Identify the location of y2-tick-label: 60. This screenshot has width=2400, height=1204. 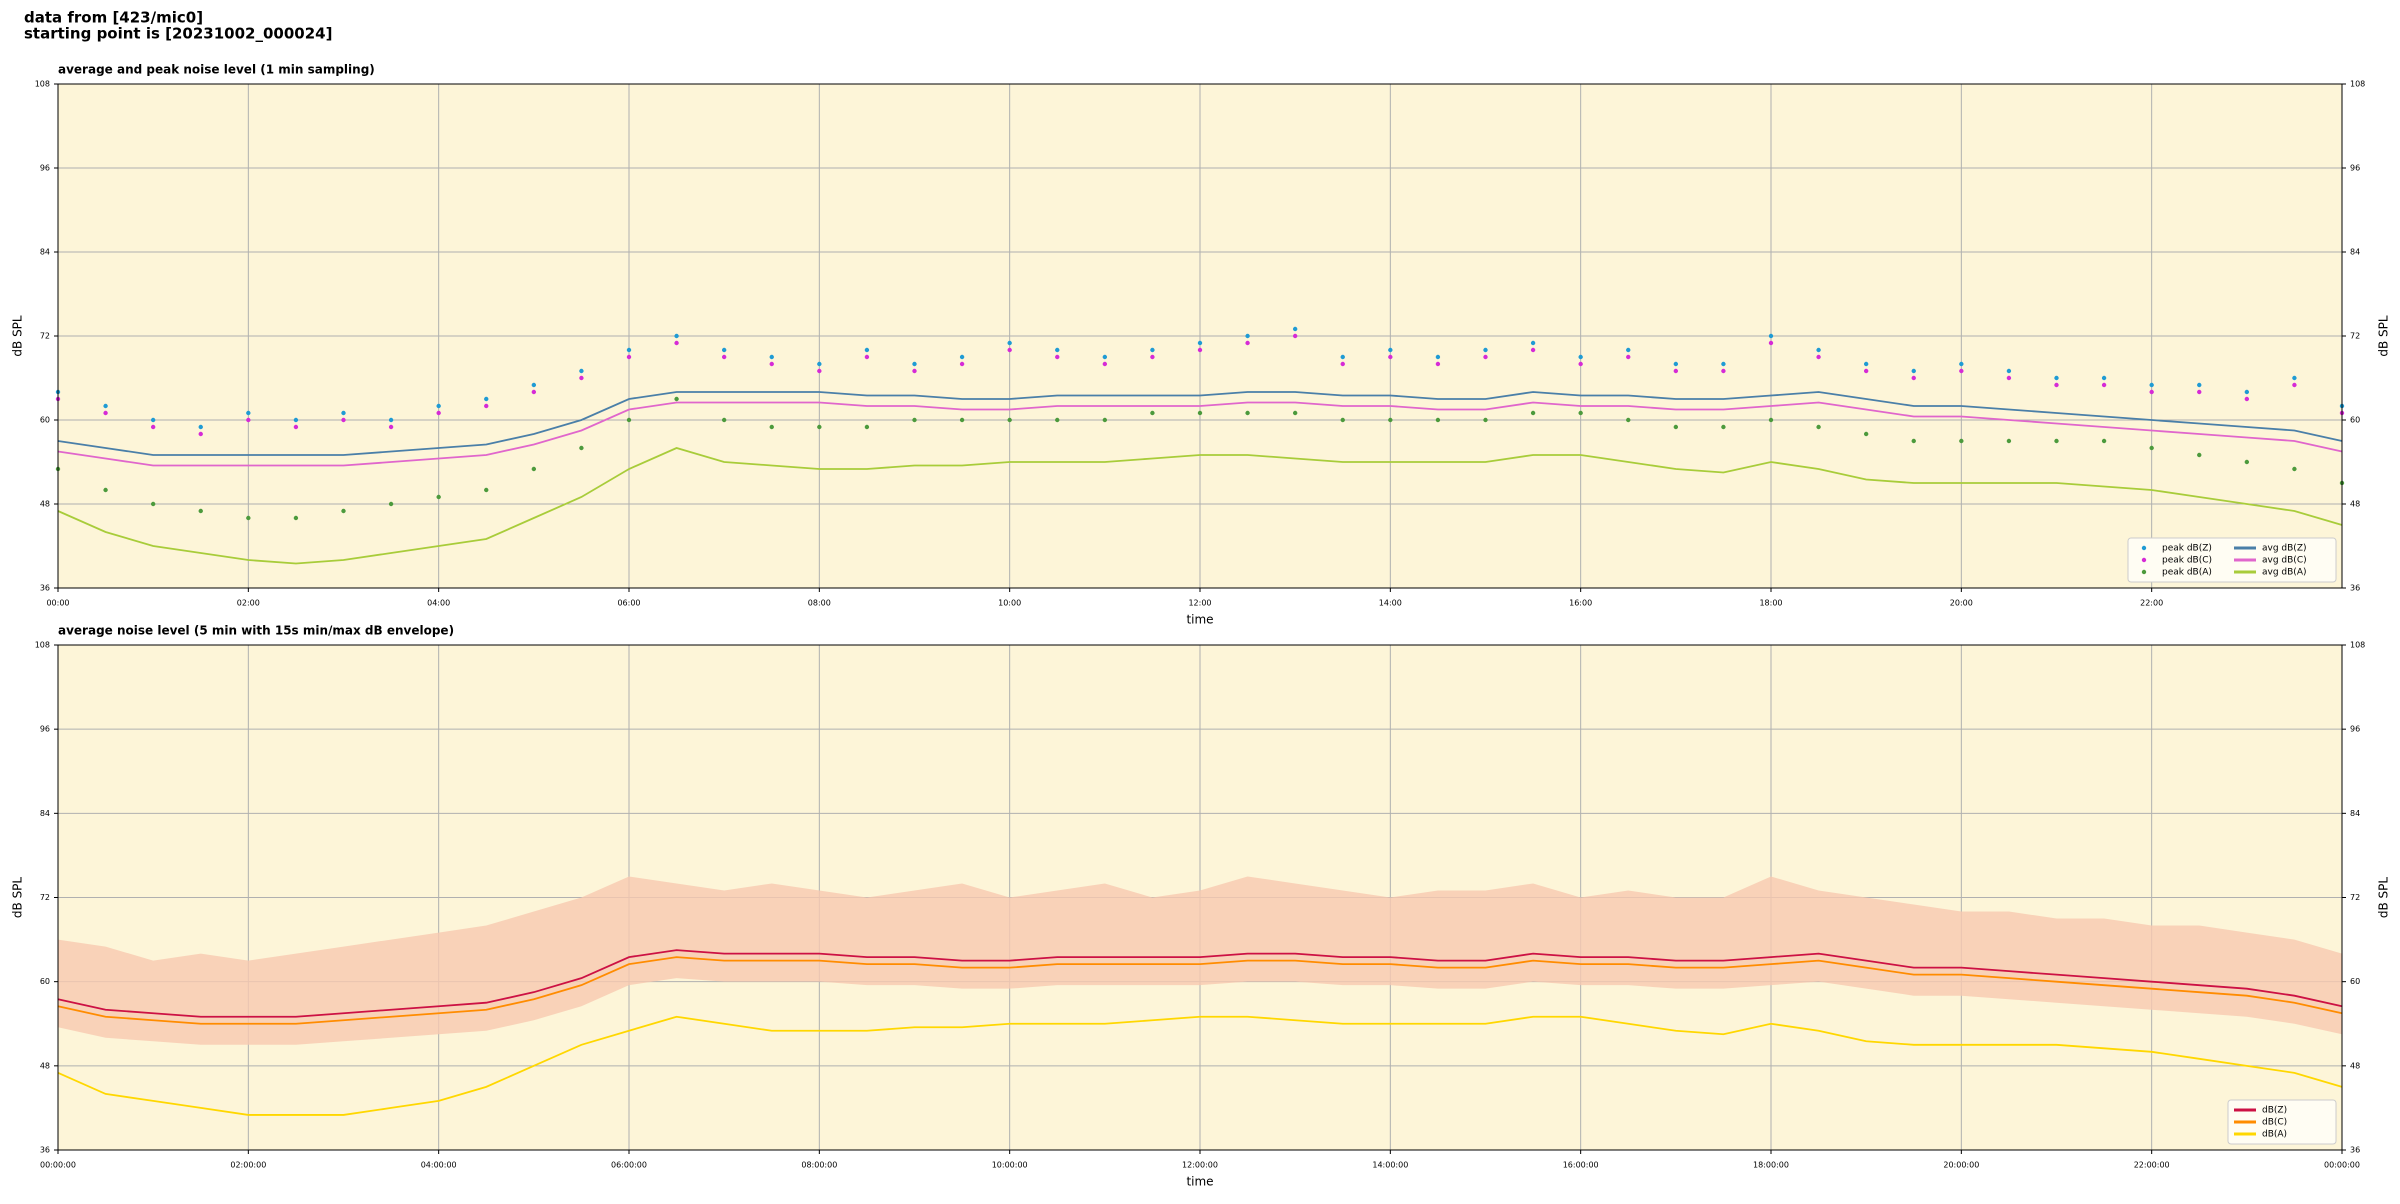
(2355, 420).